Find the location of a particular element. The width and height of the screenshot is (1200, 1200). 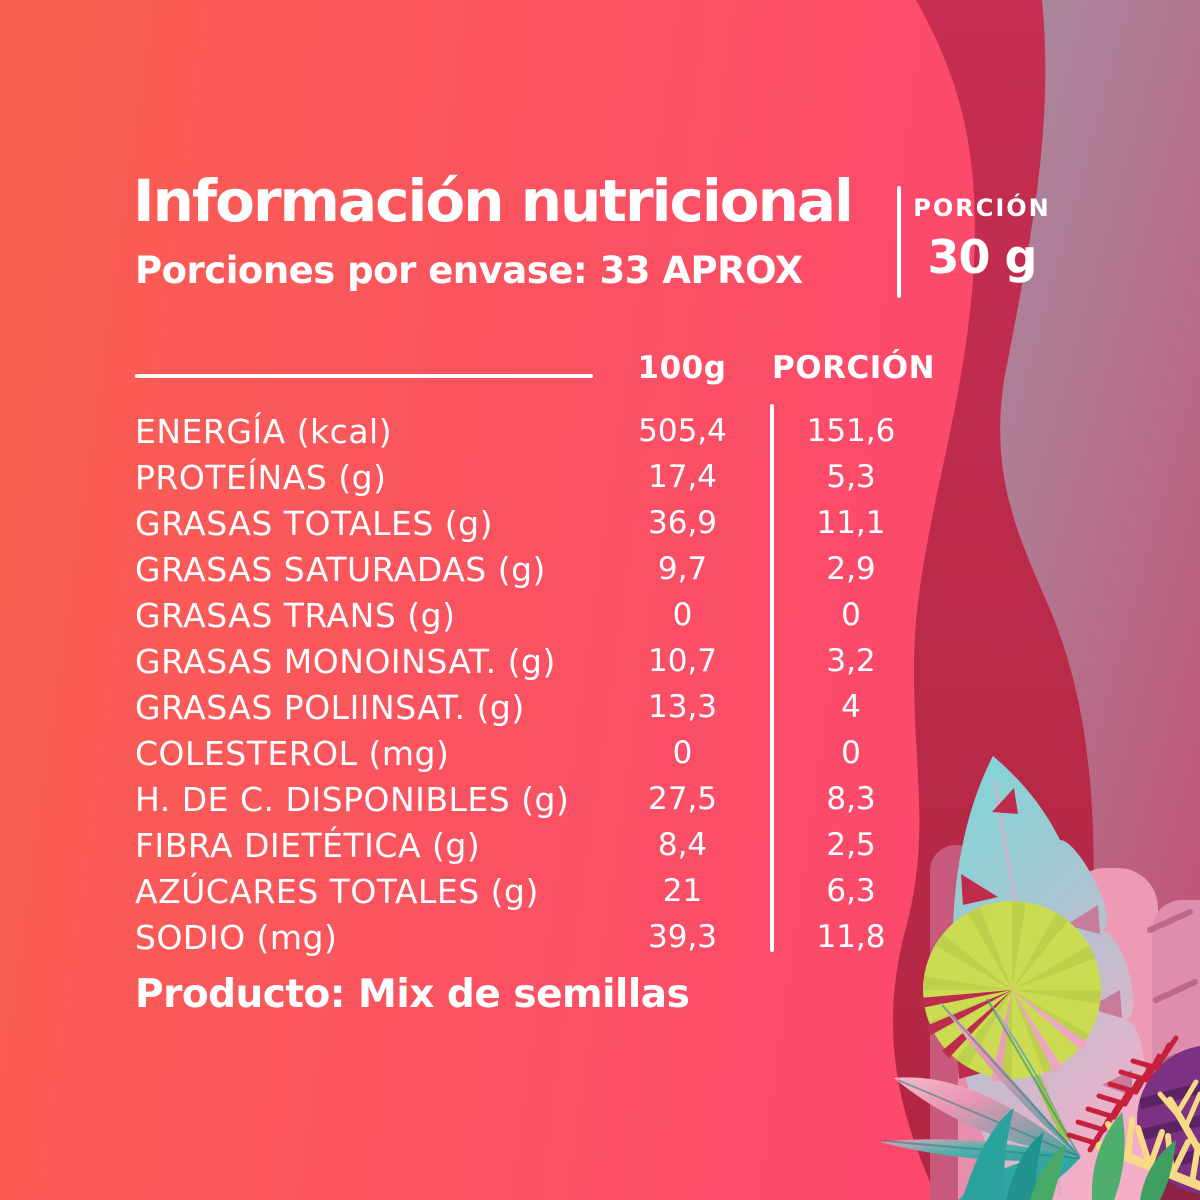

portion-label: PORCIÓN is located at coordinates (982, 208).